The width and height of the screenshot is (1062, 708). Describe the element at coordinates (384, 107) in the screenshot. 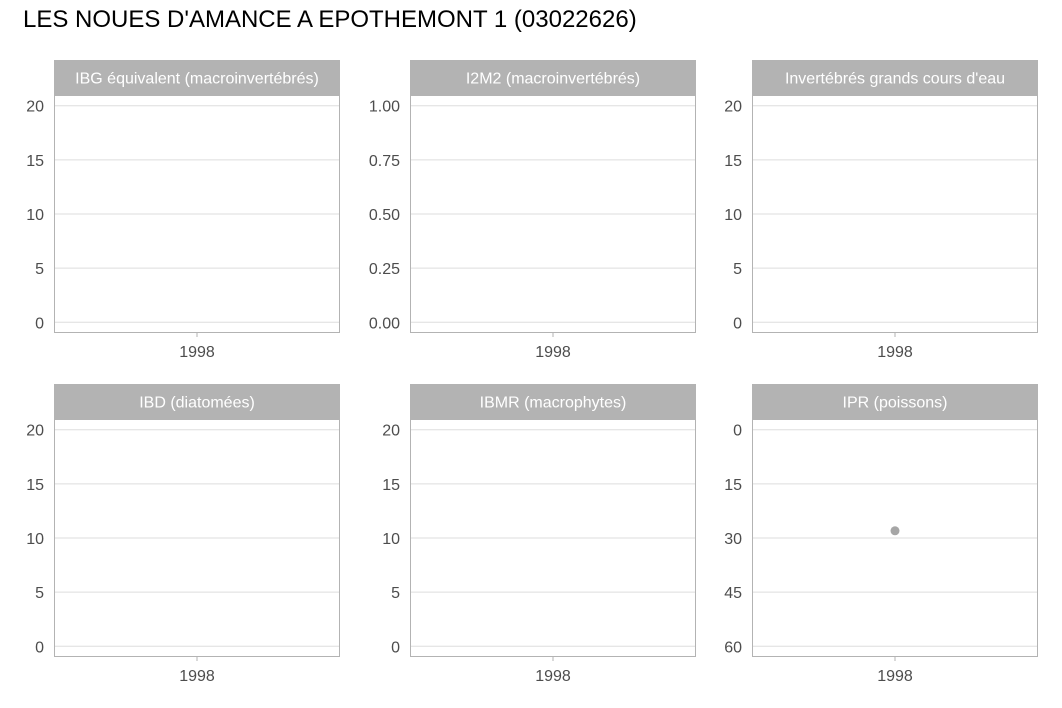

I see `y-tick-label: 1.00` at that location.